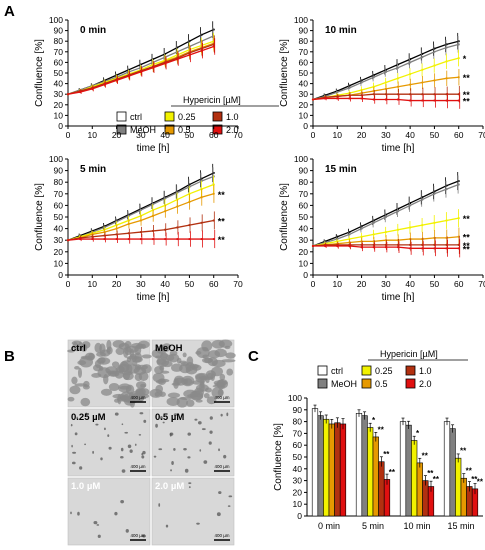 The width and height of the screenshot is (485, 550). I want to click on y-tick-label: 20, so click(59, 252).